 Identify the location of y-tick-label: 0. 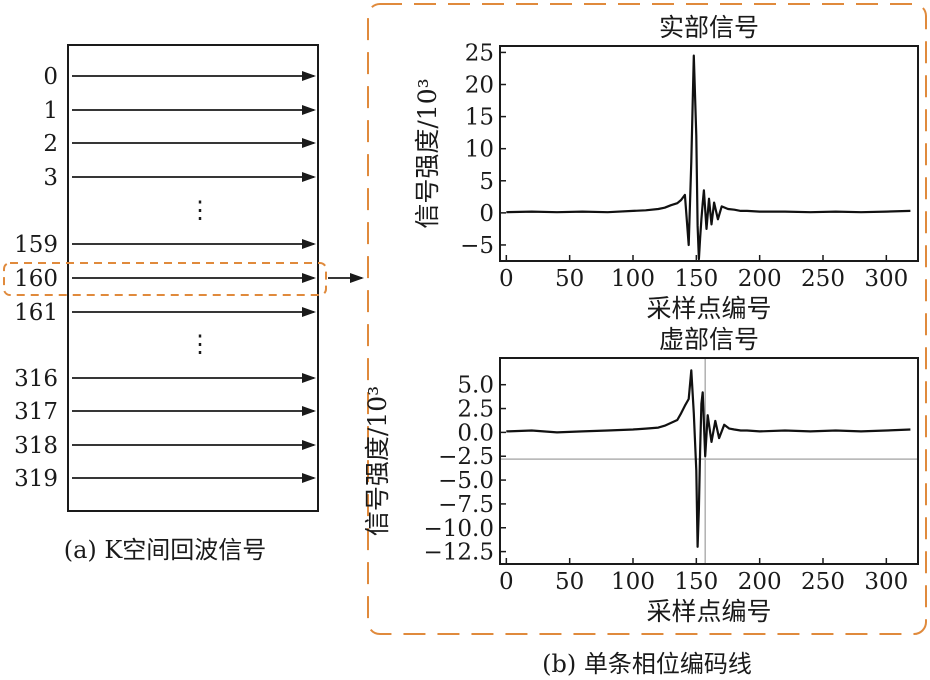
(486, 214).